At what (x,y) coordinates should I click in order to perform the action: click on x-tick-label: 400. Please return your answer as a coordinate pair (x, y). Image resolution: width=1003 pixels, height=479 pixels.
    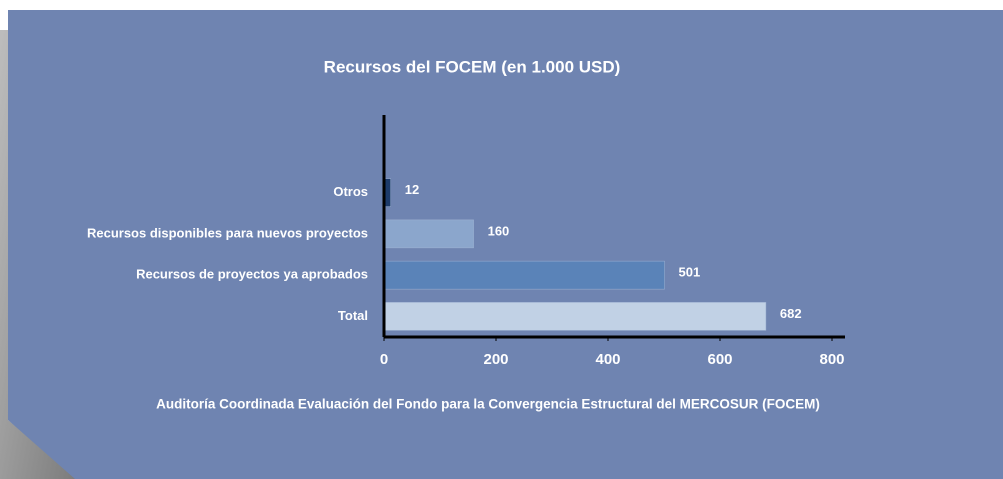
    Looking at the image, I should click on (607, 359).